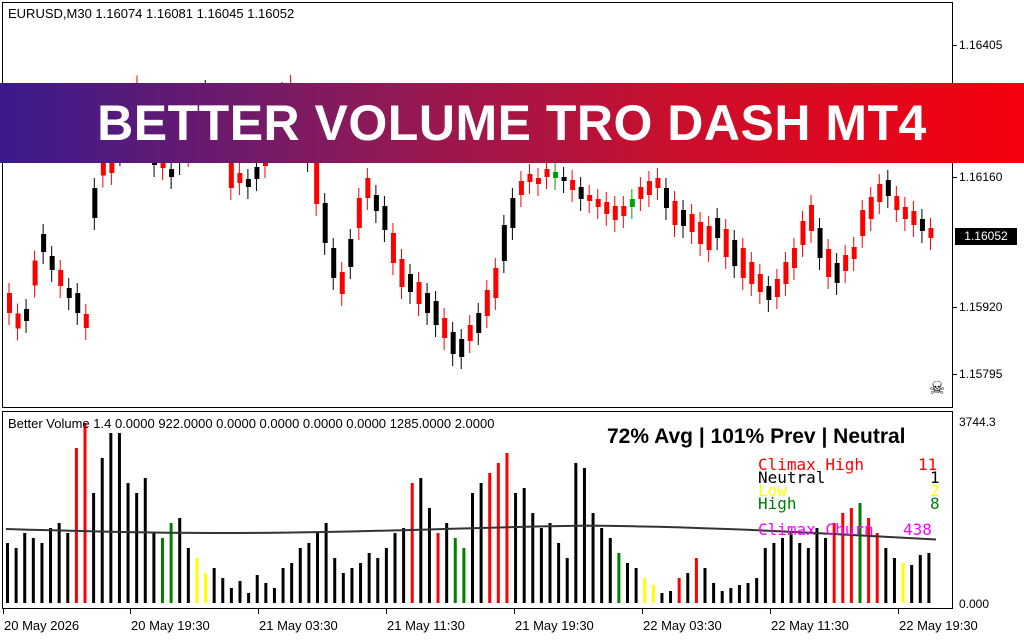 The image size is (1024, 640). I want to click on legend-label: Neutral, so click(792, 477).